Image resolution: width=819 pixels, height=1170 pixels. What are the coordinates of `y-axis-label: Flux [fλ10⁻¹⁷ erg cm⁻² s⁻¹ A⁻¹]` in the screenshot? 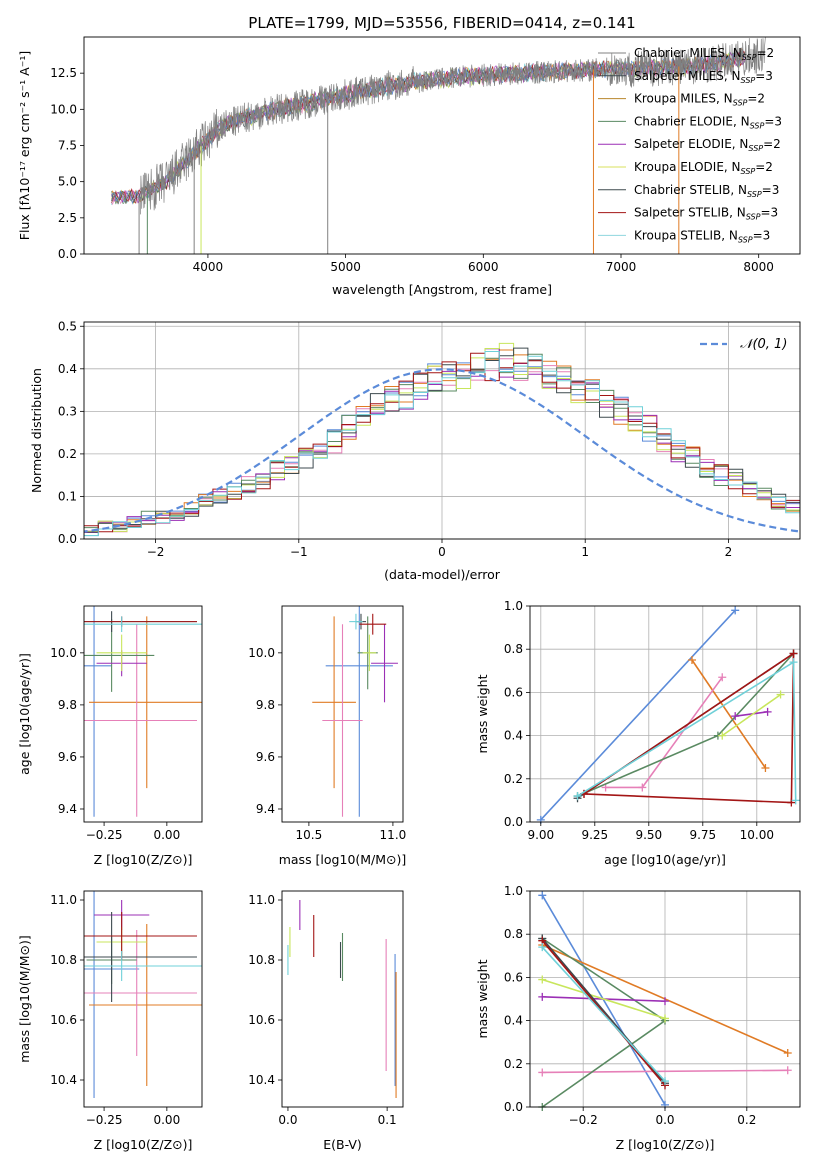 It's located at (24, 145).